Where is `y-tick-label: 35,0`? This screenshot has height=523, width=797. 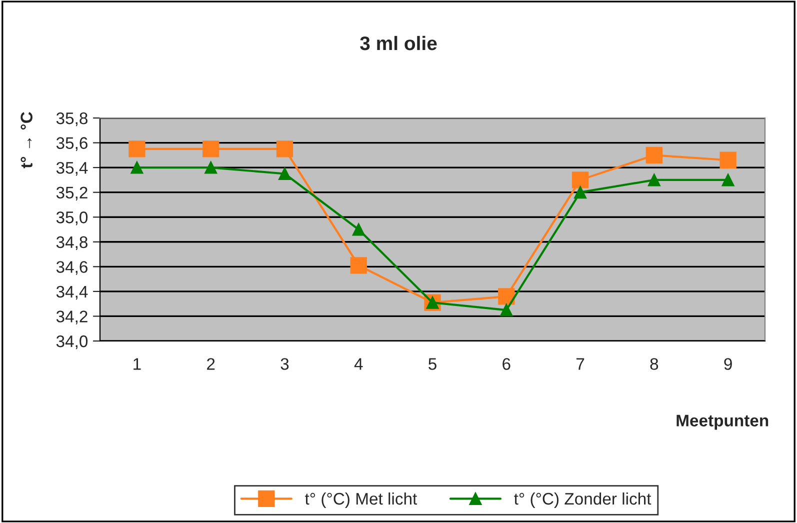
y-tick-label: 35,0 is located at coordinates (72, 219).